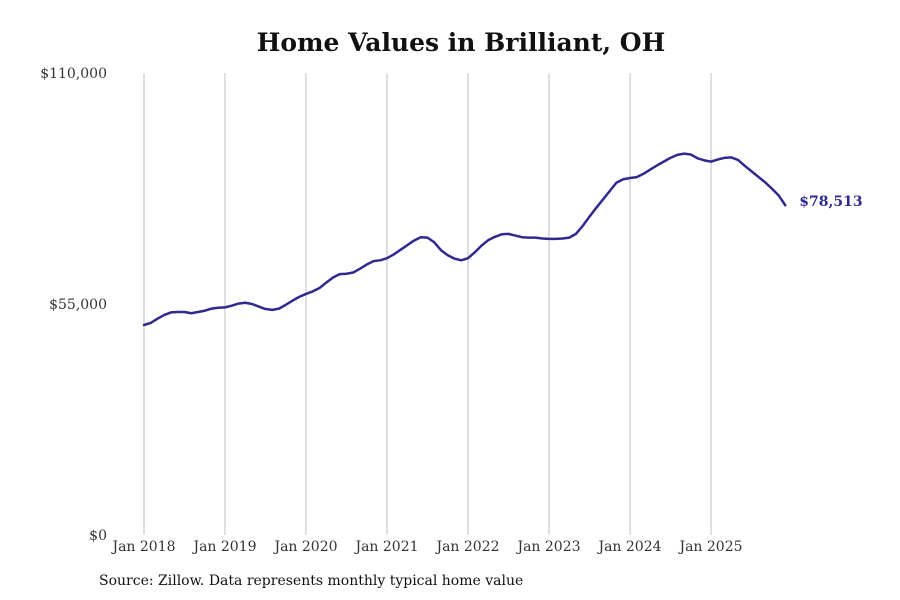 Image resolution: width=900 pixels, height=600 pixels. What do you see at coordinates (304, 547) in the screenshot?
I see `x-tick-label: Jan 2020` at bounding box center [304, 547].